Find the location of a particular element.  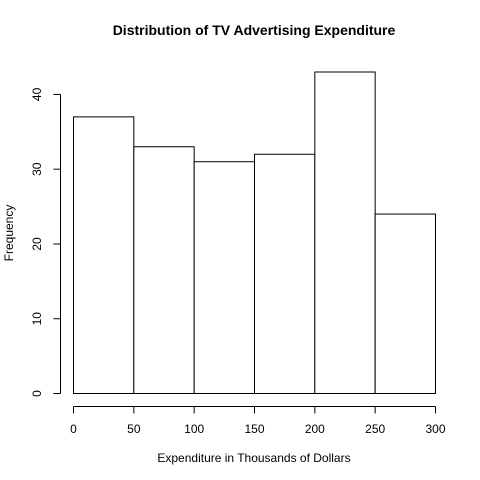

x-tick-label: 300 is located at coordinates (435, 429).